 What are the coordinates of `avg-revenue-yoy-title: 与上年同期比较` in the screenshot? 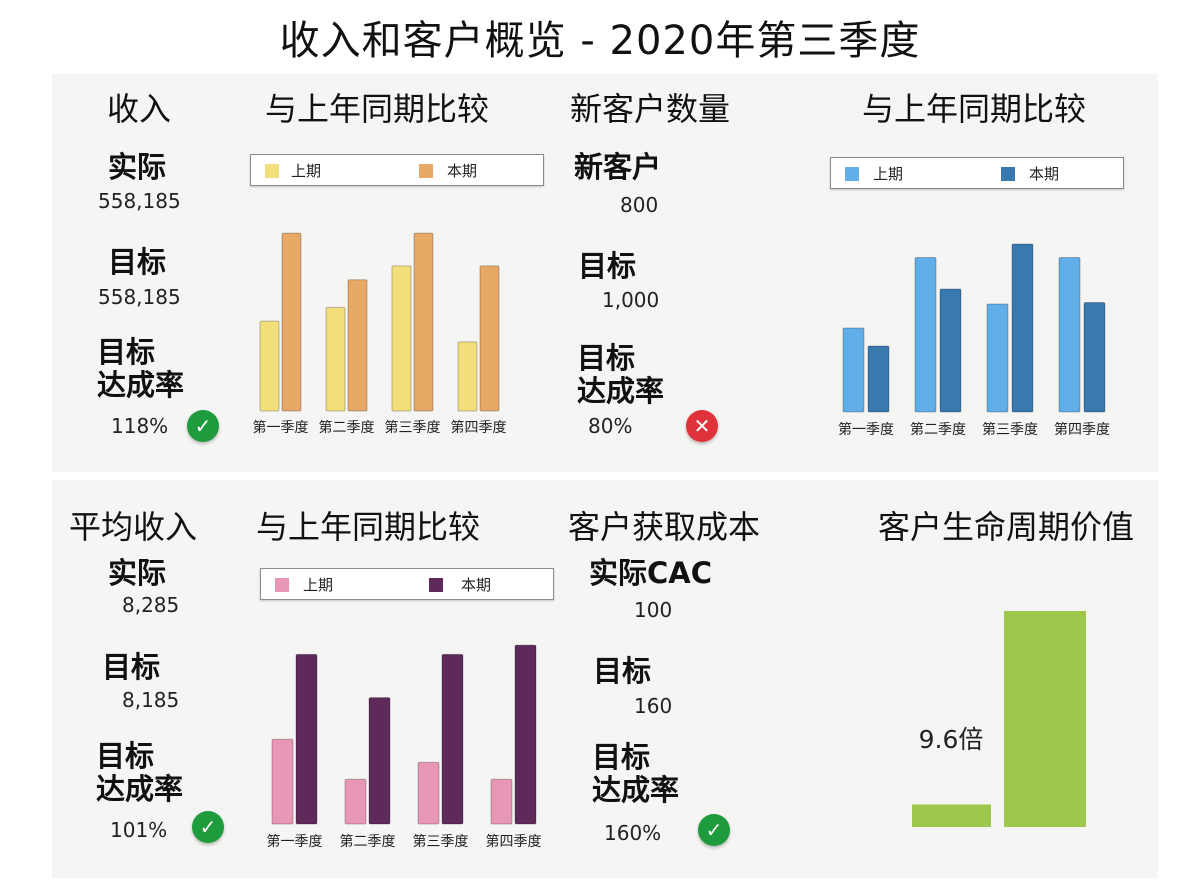 It's located at (368, 527).